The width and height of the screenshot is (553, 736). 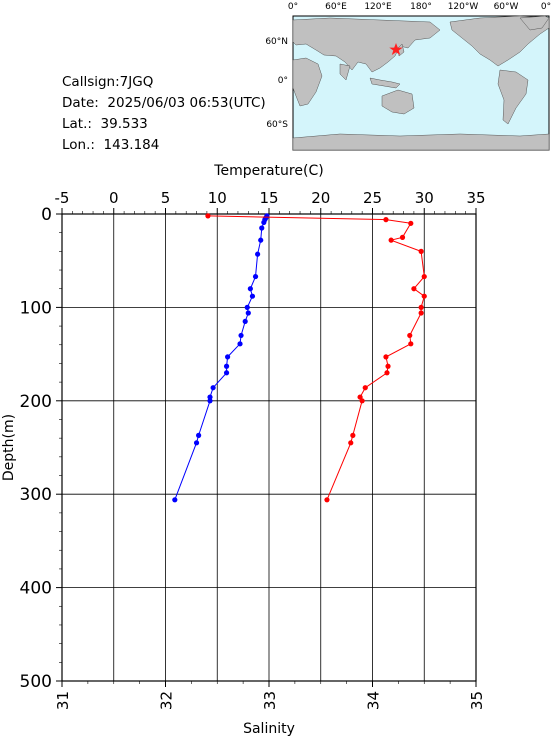 What do you see at coordinates (268, 198) in the screenshot?
I see `temperature-tick-label: 15` at bounding box center [268, 198].